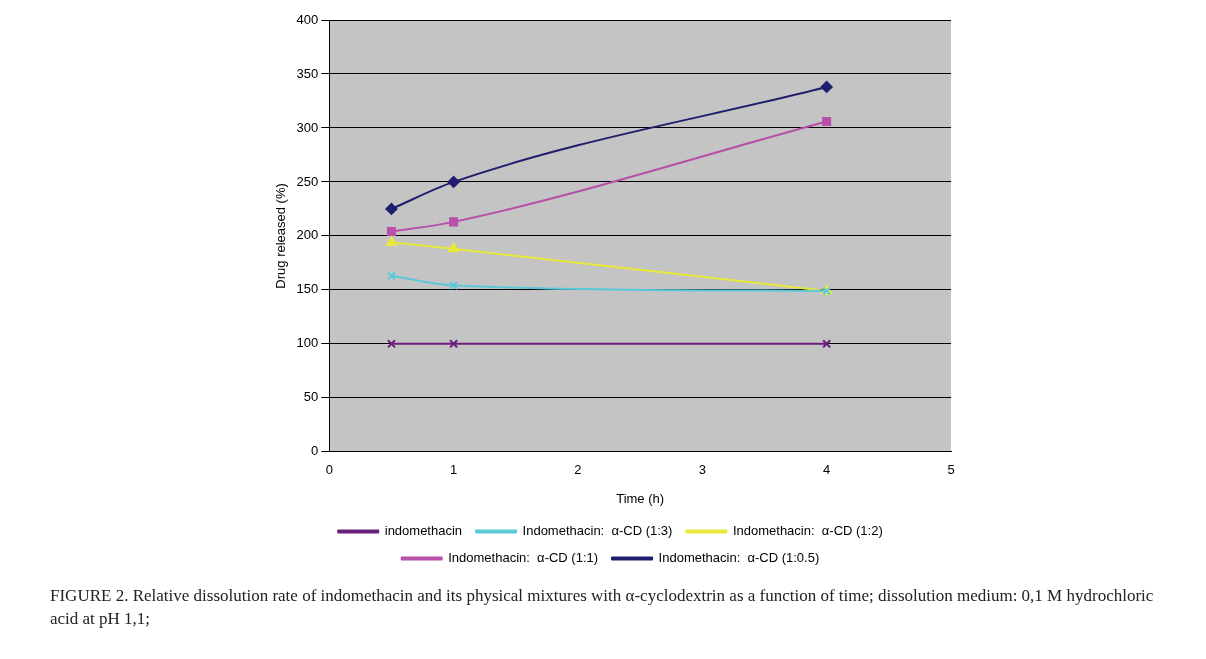 This screenshot has height=659, width=1206. Describe the element at coordinates (640, 498) in the screenshot. I see `x-axis-title: Time (h)` at that location.